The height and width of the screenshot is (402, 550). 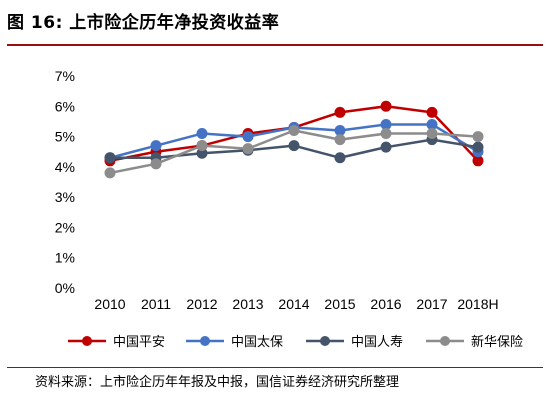 I want to click on y-tick-label: 5%, so click(x=65, y=137).